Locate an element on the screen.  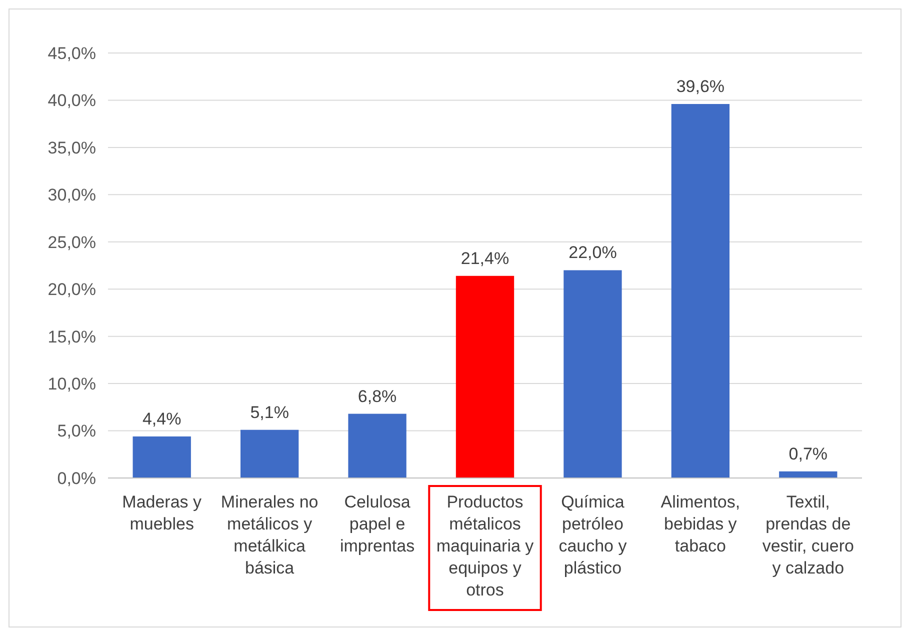
data-label: 5,1% is located at coordinates (269, 412).